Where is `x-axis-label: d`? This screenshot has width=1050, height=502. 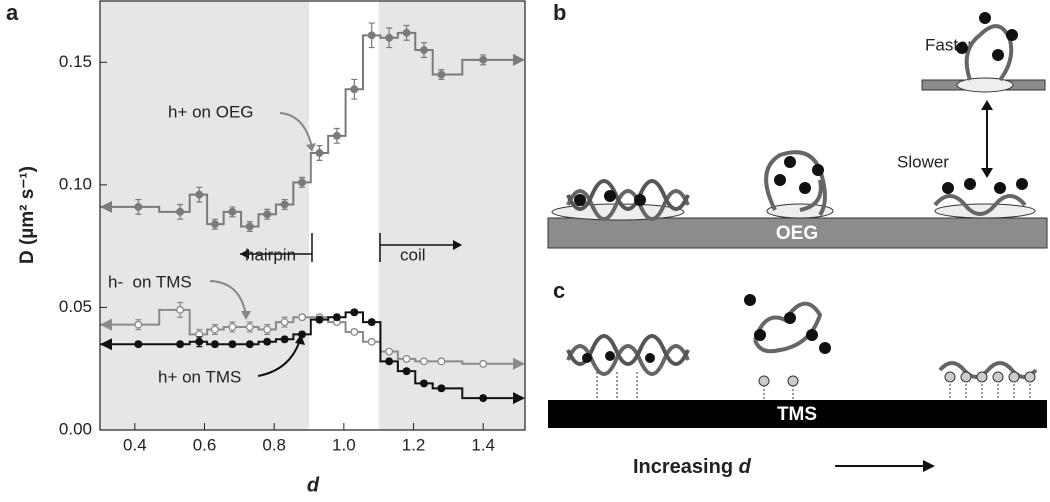 x-axis-label: d is located at coordinates (313, 485).